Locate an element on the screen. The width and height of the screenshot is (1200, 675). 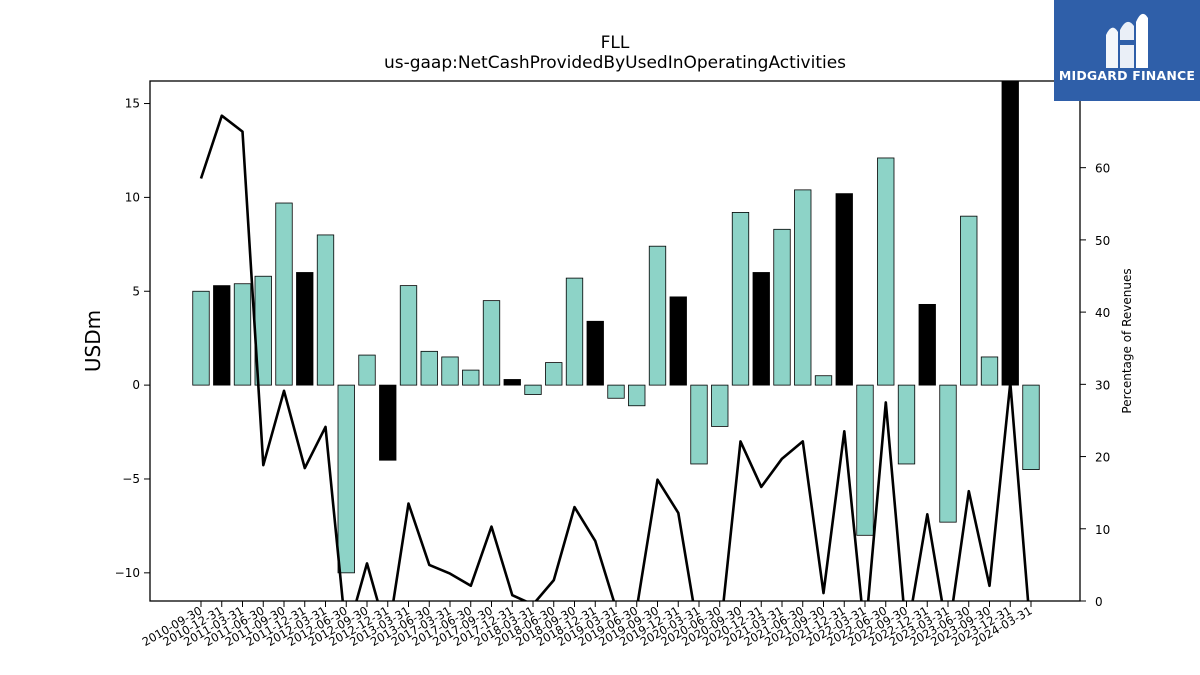
y-tick-label: −5 is located at coordinates (131, 479).